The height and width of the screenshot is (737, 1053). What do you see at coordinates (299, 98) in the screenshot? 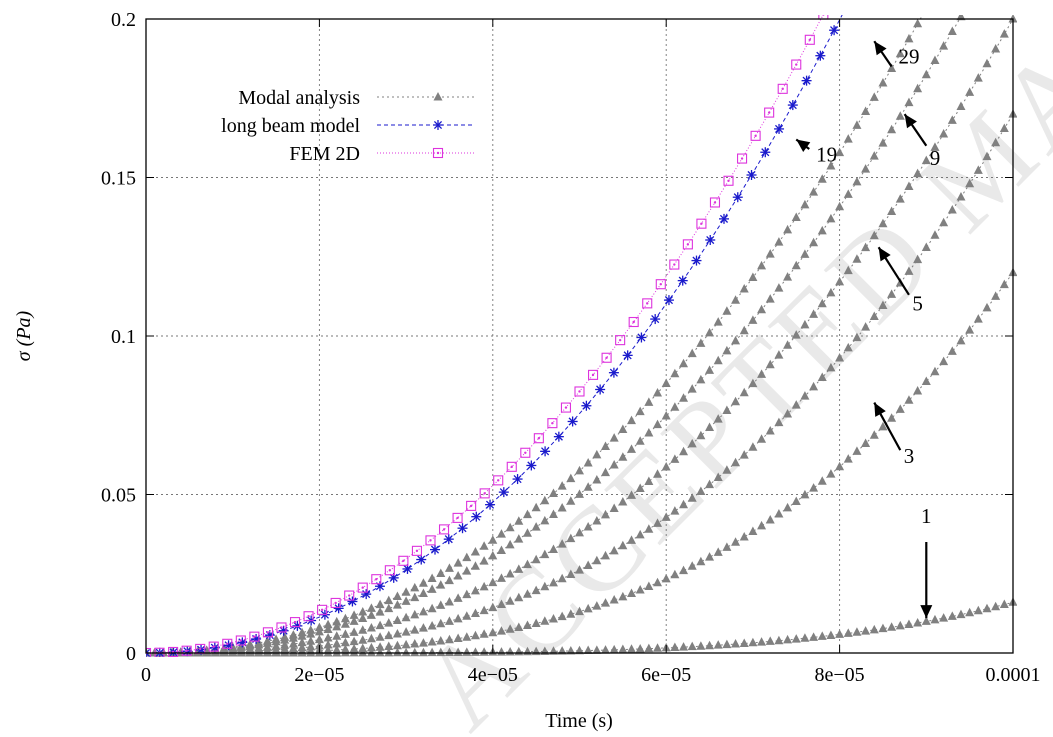
I see `legend-label: Modal analysis` at bounding box center [299, 98].